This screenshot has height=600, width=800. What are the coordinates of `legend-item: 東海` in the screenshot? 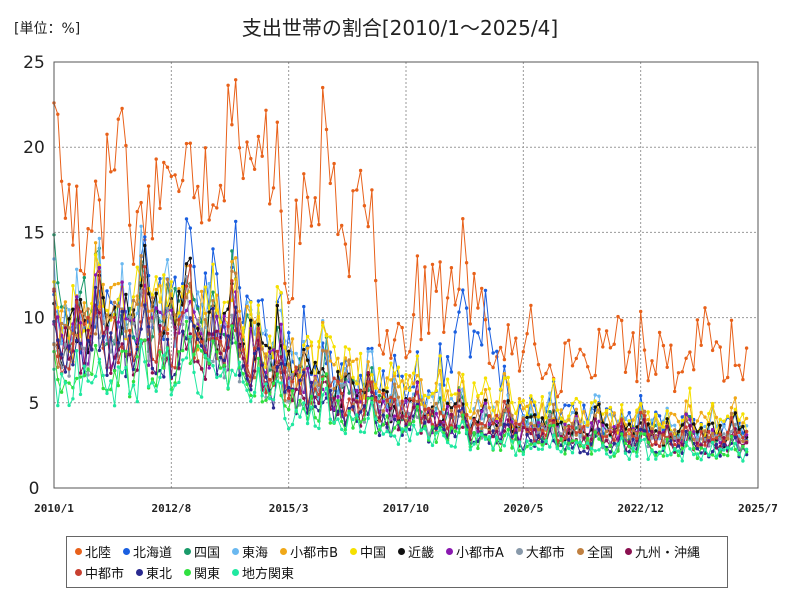 It's located at (250, 551).